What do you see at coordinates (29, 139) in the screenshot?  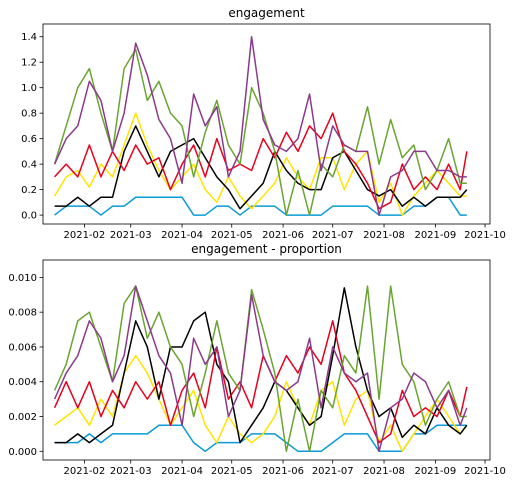 I see `chart-1-y-tick-label: 0.6` at bounding box center [29, 139].